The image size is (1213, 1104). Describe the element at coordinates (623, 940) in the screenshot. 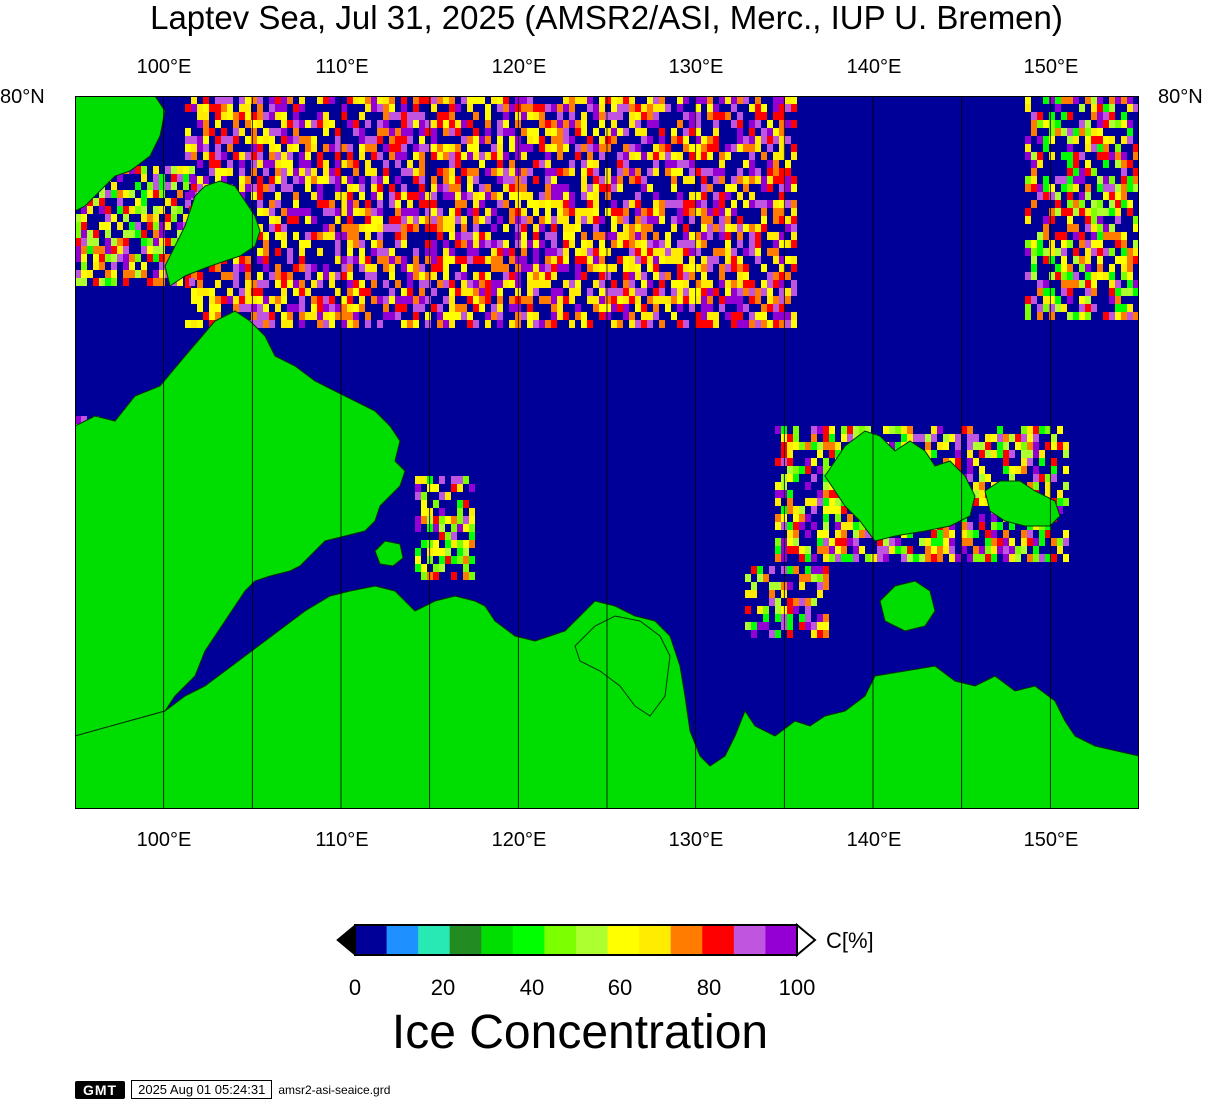

I see `colorbar-cell` at that location.